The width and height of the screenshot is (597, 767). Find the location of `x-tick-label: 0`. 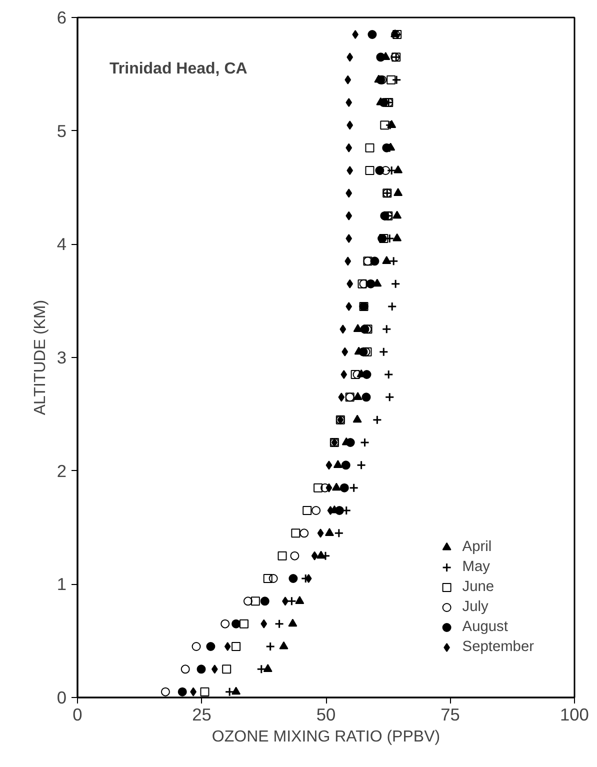

x-tick-label: 0 is located at coordinates (77, 714).